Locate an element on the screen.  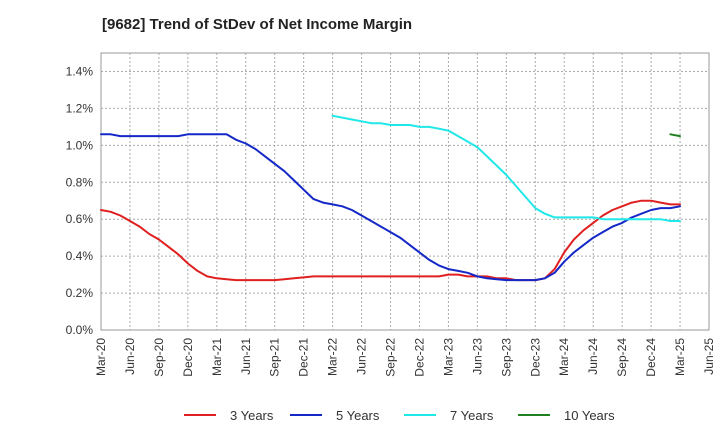
legend-label-7-years: 7 Years is located at coordinates (472, 415).